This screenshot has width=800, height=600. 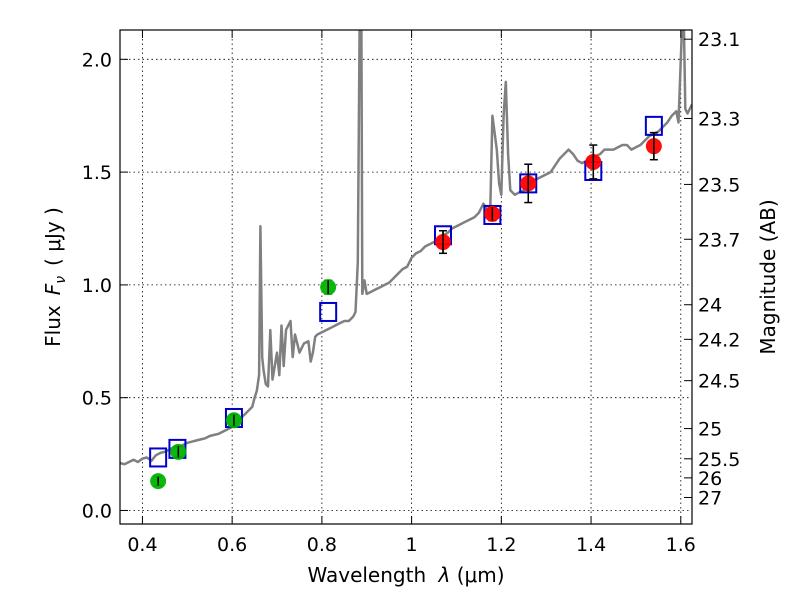 I want to click on x-tick-label: 0.4, so click(x=142, y=545).